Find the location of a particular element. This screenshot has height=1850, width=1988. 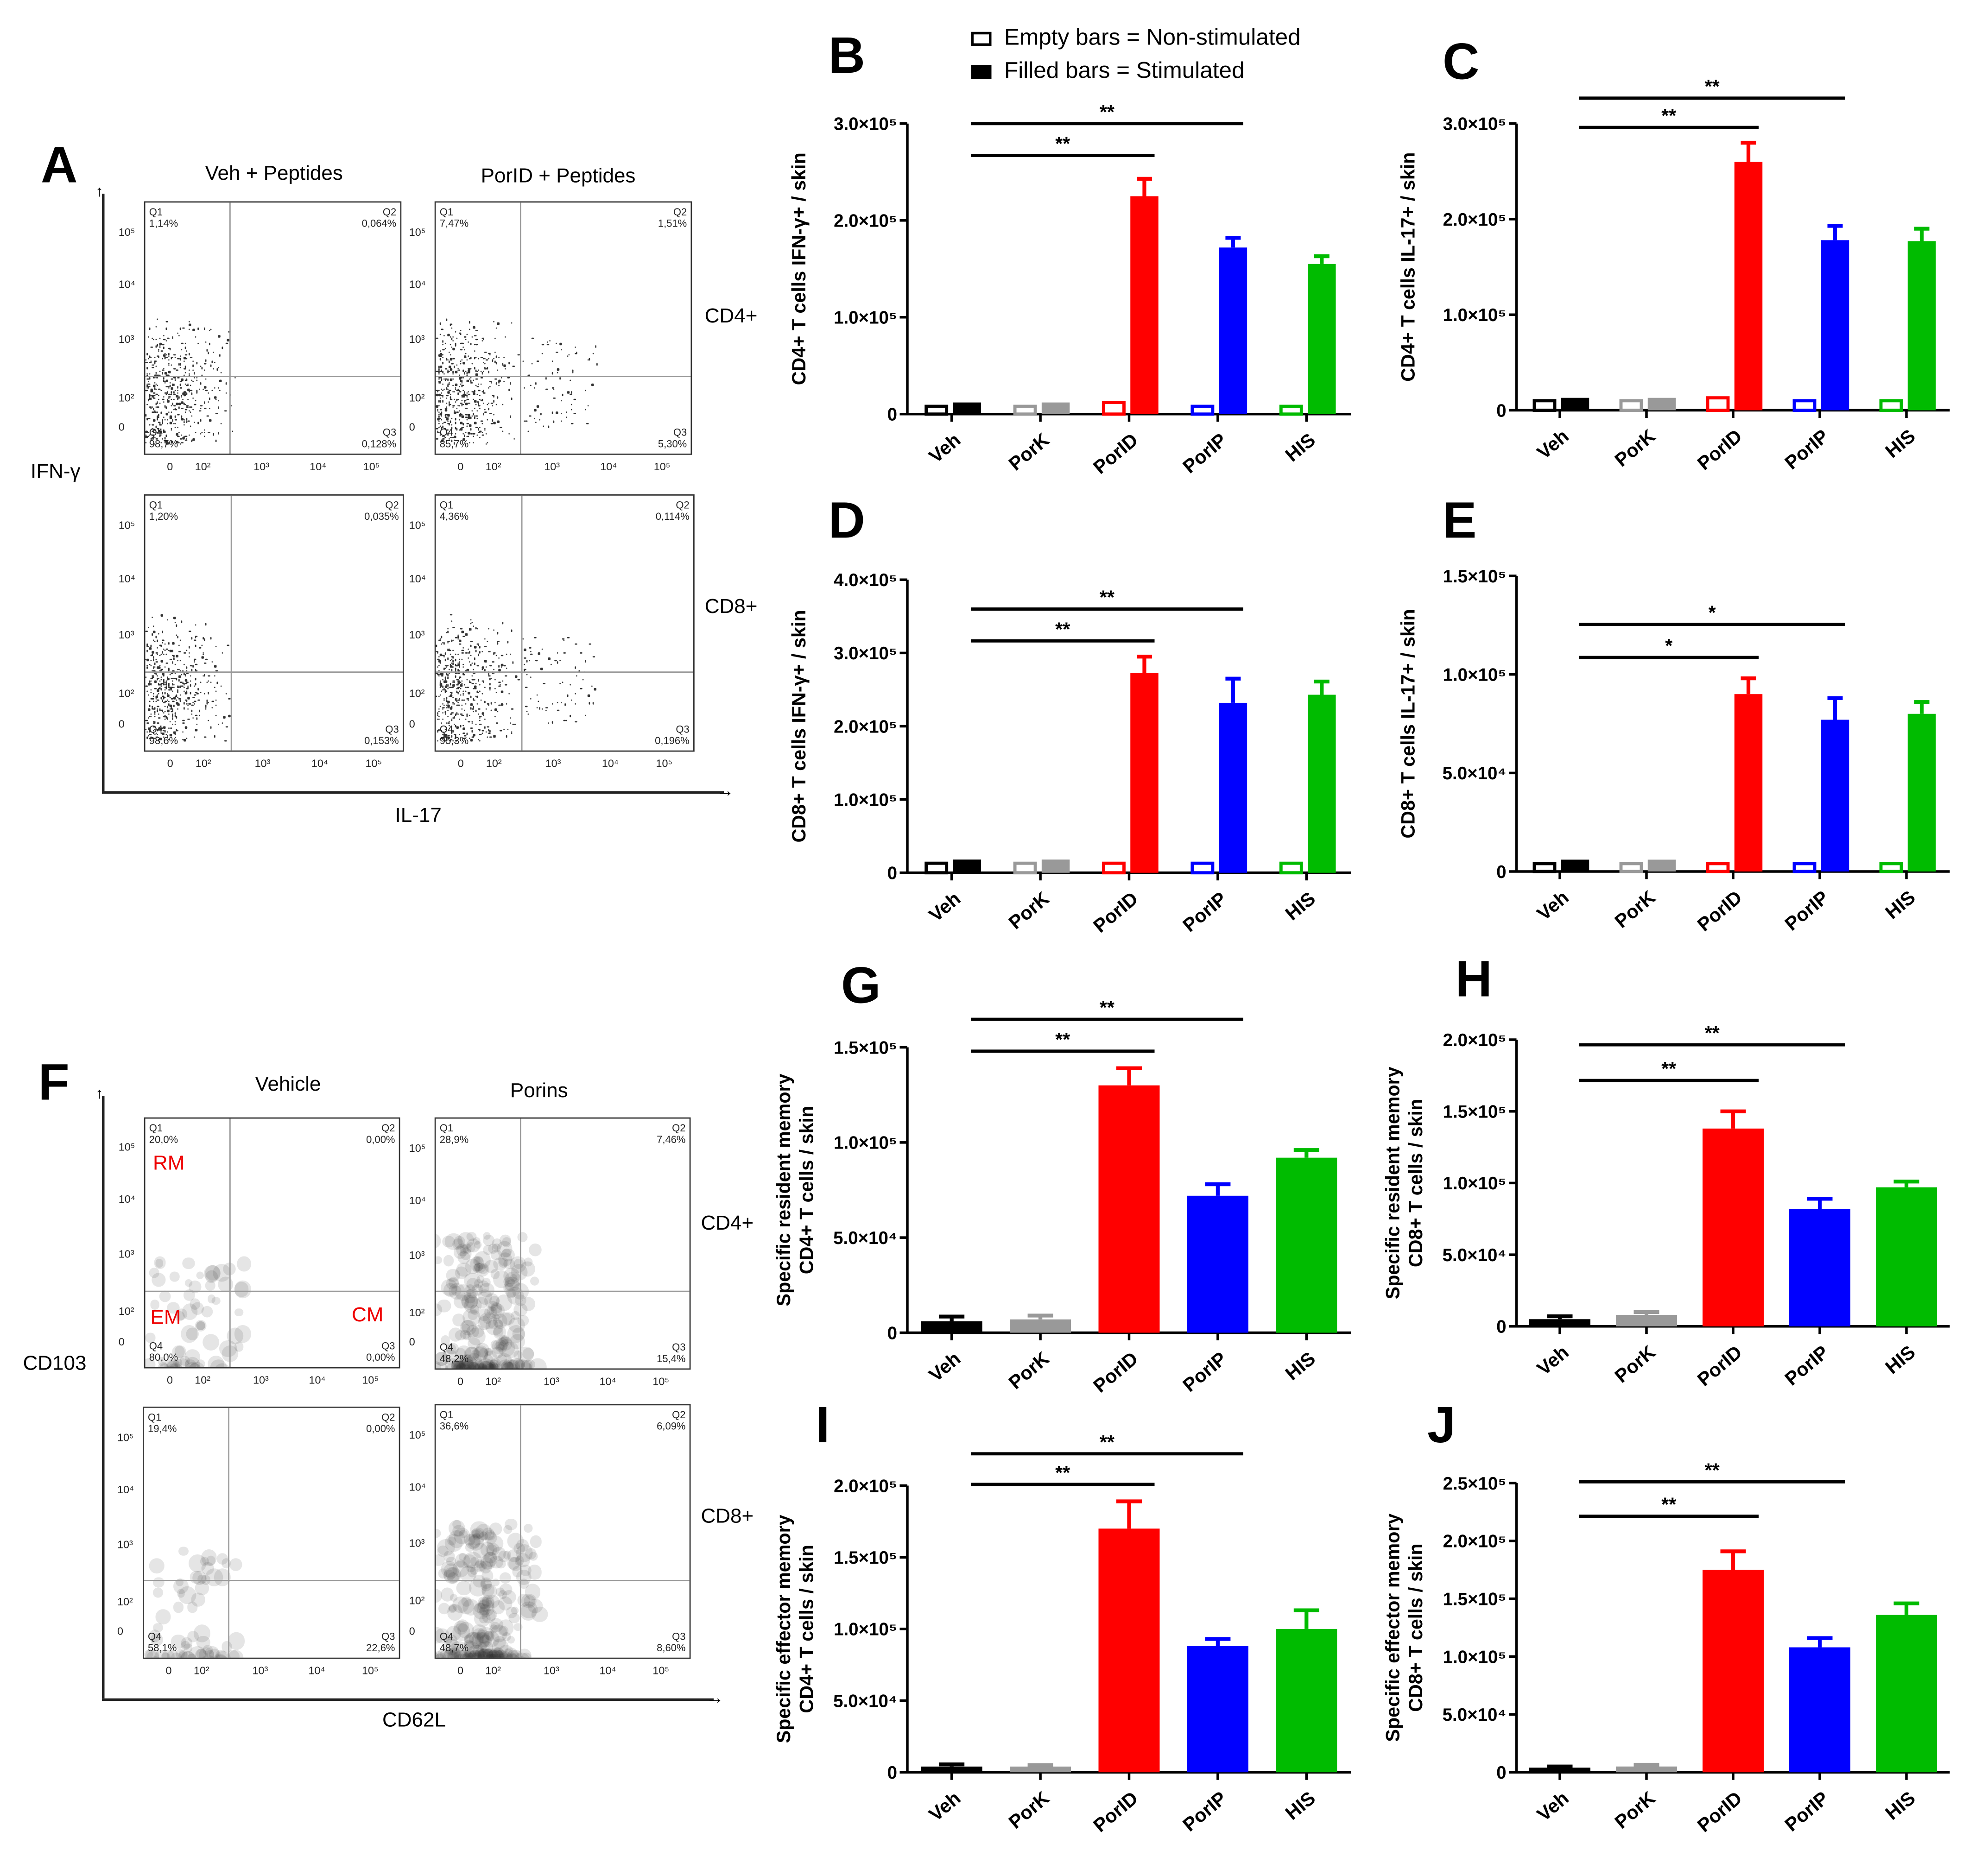

x-tick-label: 10⁵ is located at coordinates (662, 466).